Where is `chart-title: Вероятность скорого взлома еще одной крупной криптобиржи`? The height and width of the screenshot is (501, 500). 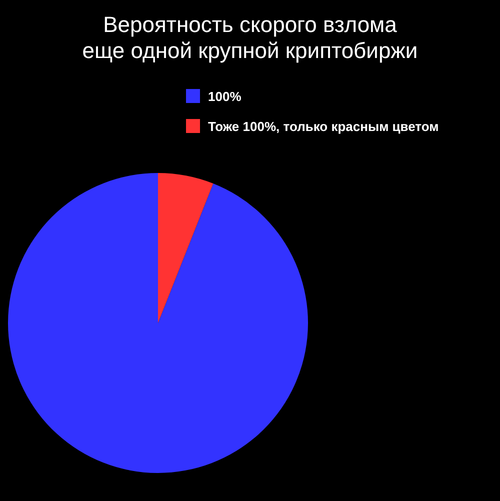
chart-title: Вероятность скорого взлома еще одной крупной криптобиржи is located at coordinates (250, 38).